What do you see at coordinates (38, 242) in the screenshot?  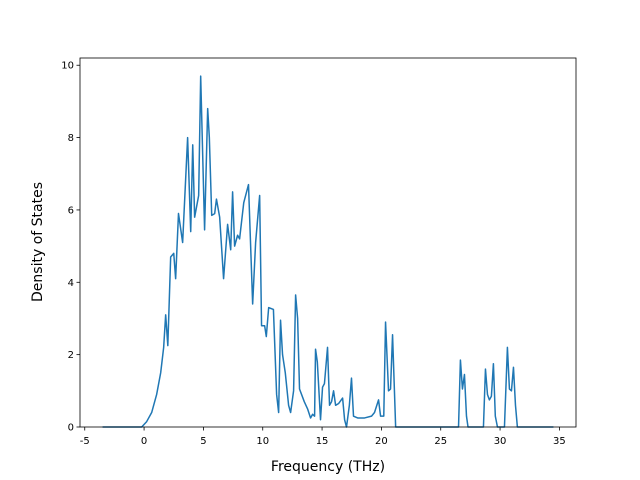 I see `y-axis-label: Density of States` at bounding box center [38, 242].